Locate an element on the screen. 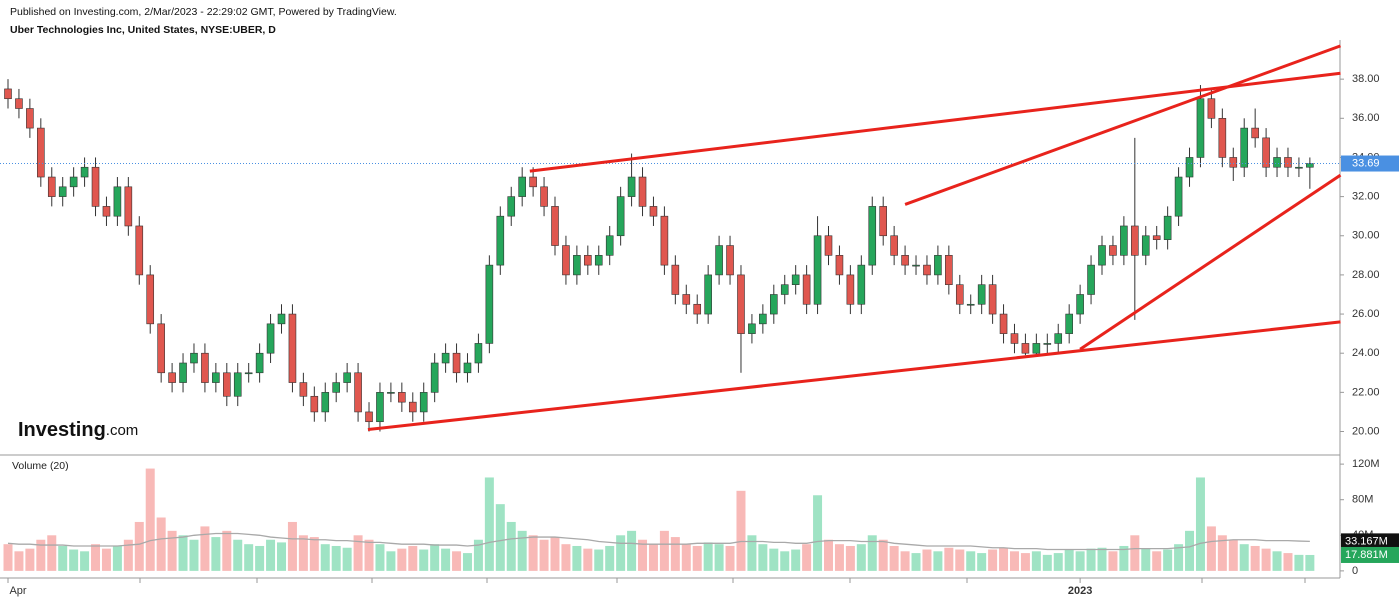  y-tick-label: 28.00 is located at coordinates (1366, 275).